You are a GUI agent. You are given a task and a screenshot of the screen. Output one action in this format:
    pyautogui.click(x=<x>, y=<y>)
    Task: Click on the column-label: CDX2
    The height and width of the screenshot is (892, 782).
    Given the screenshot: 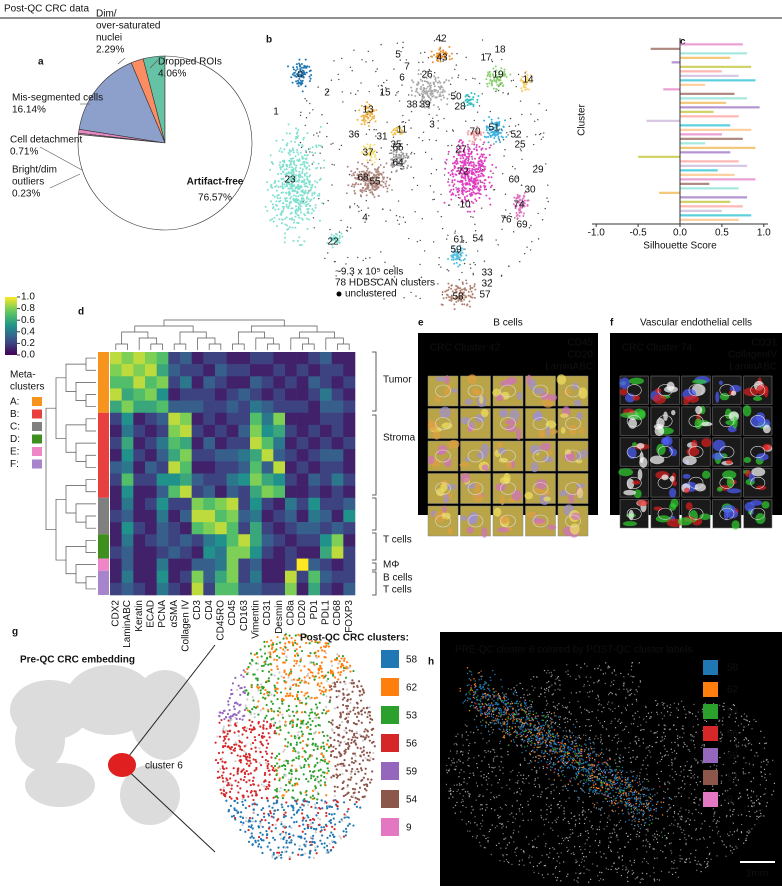 What is the action you would take?
    pyautogui.click(x=115, y=613)
    